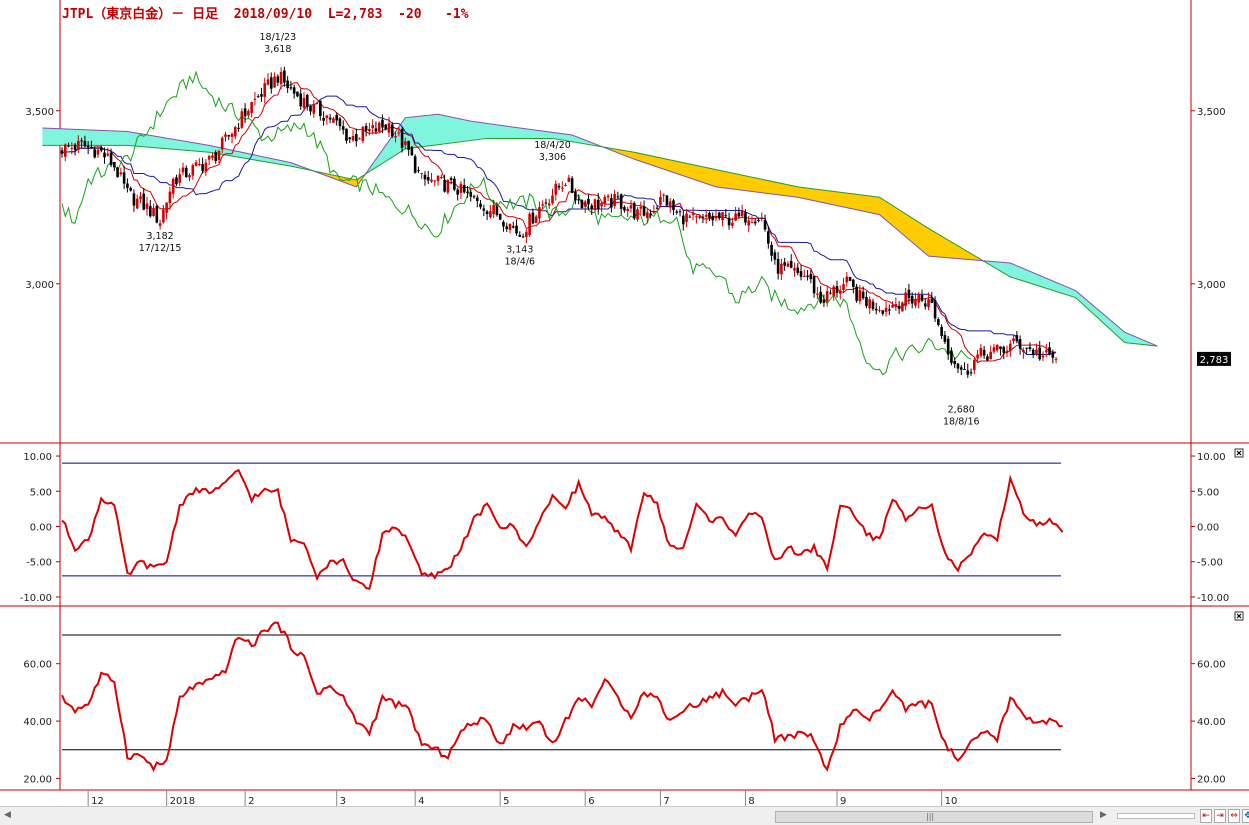 The width and height of the screenshot is (1249, 825). Describe the element at coordinates (1213, 598) in the screenshot. I see `tick-label-right: -10.00` at that location.